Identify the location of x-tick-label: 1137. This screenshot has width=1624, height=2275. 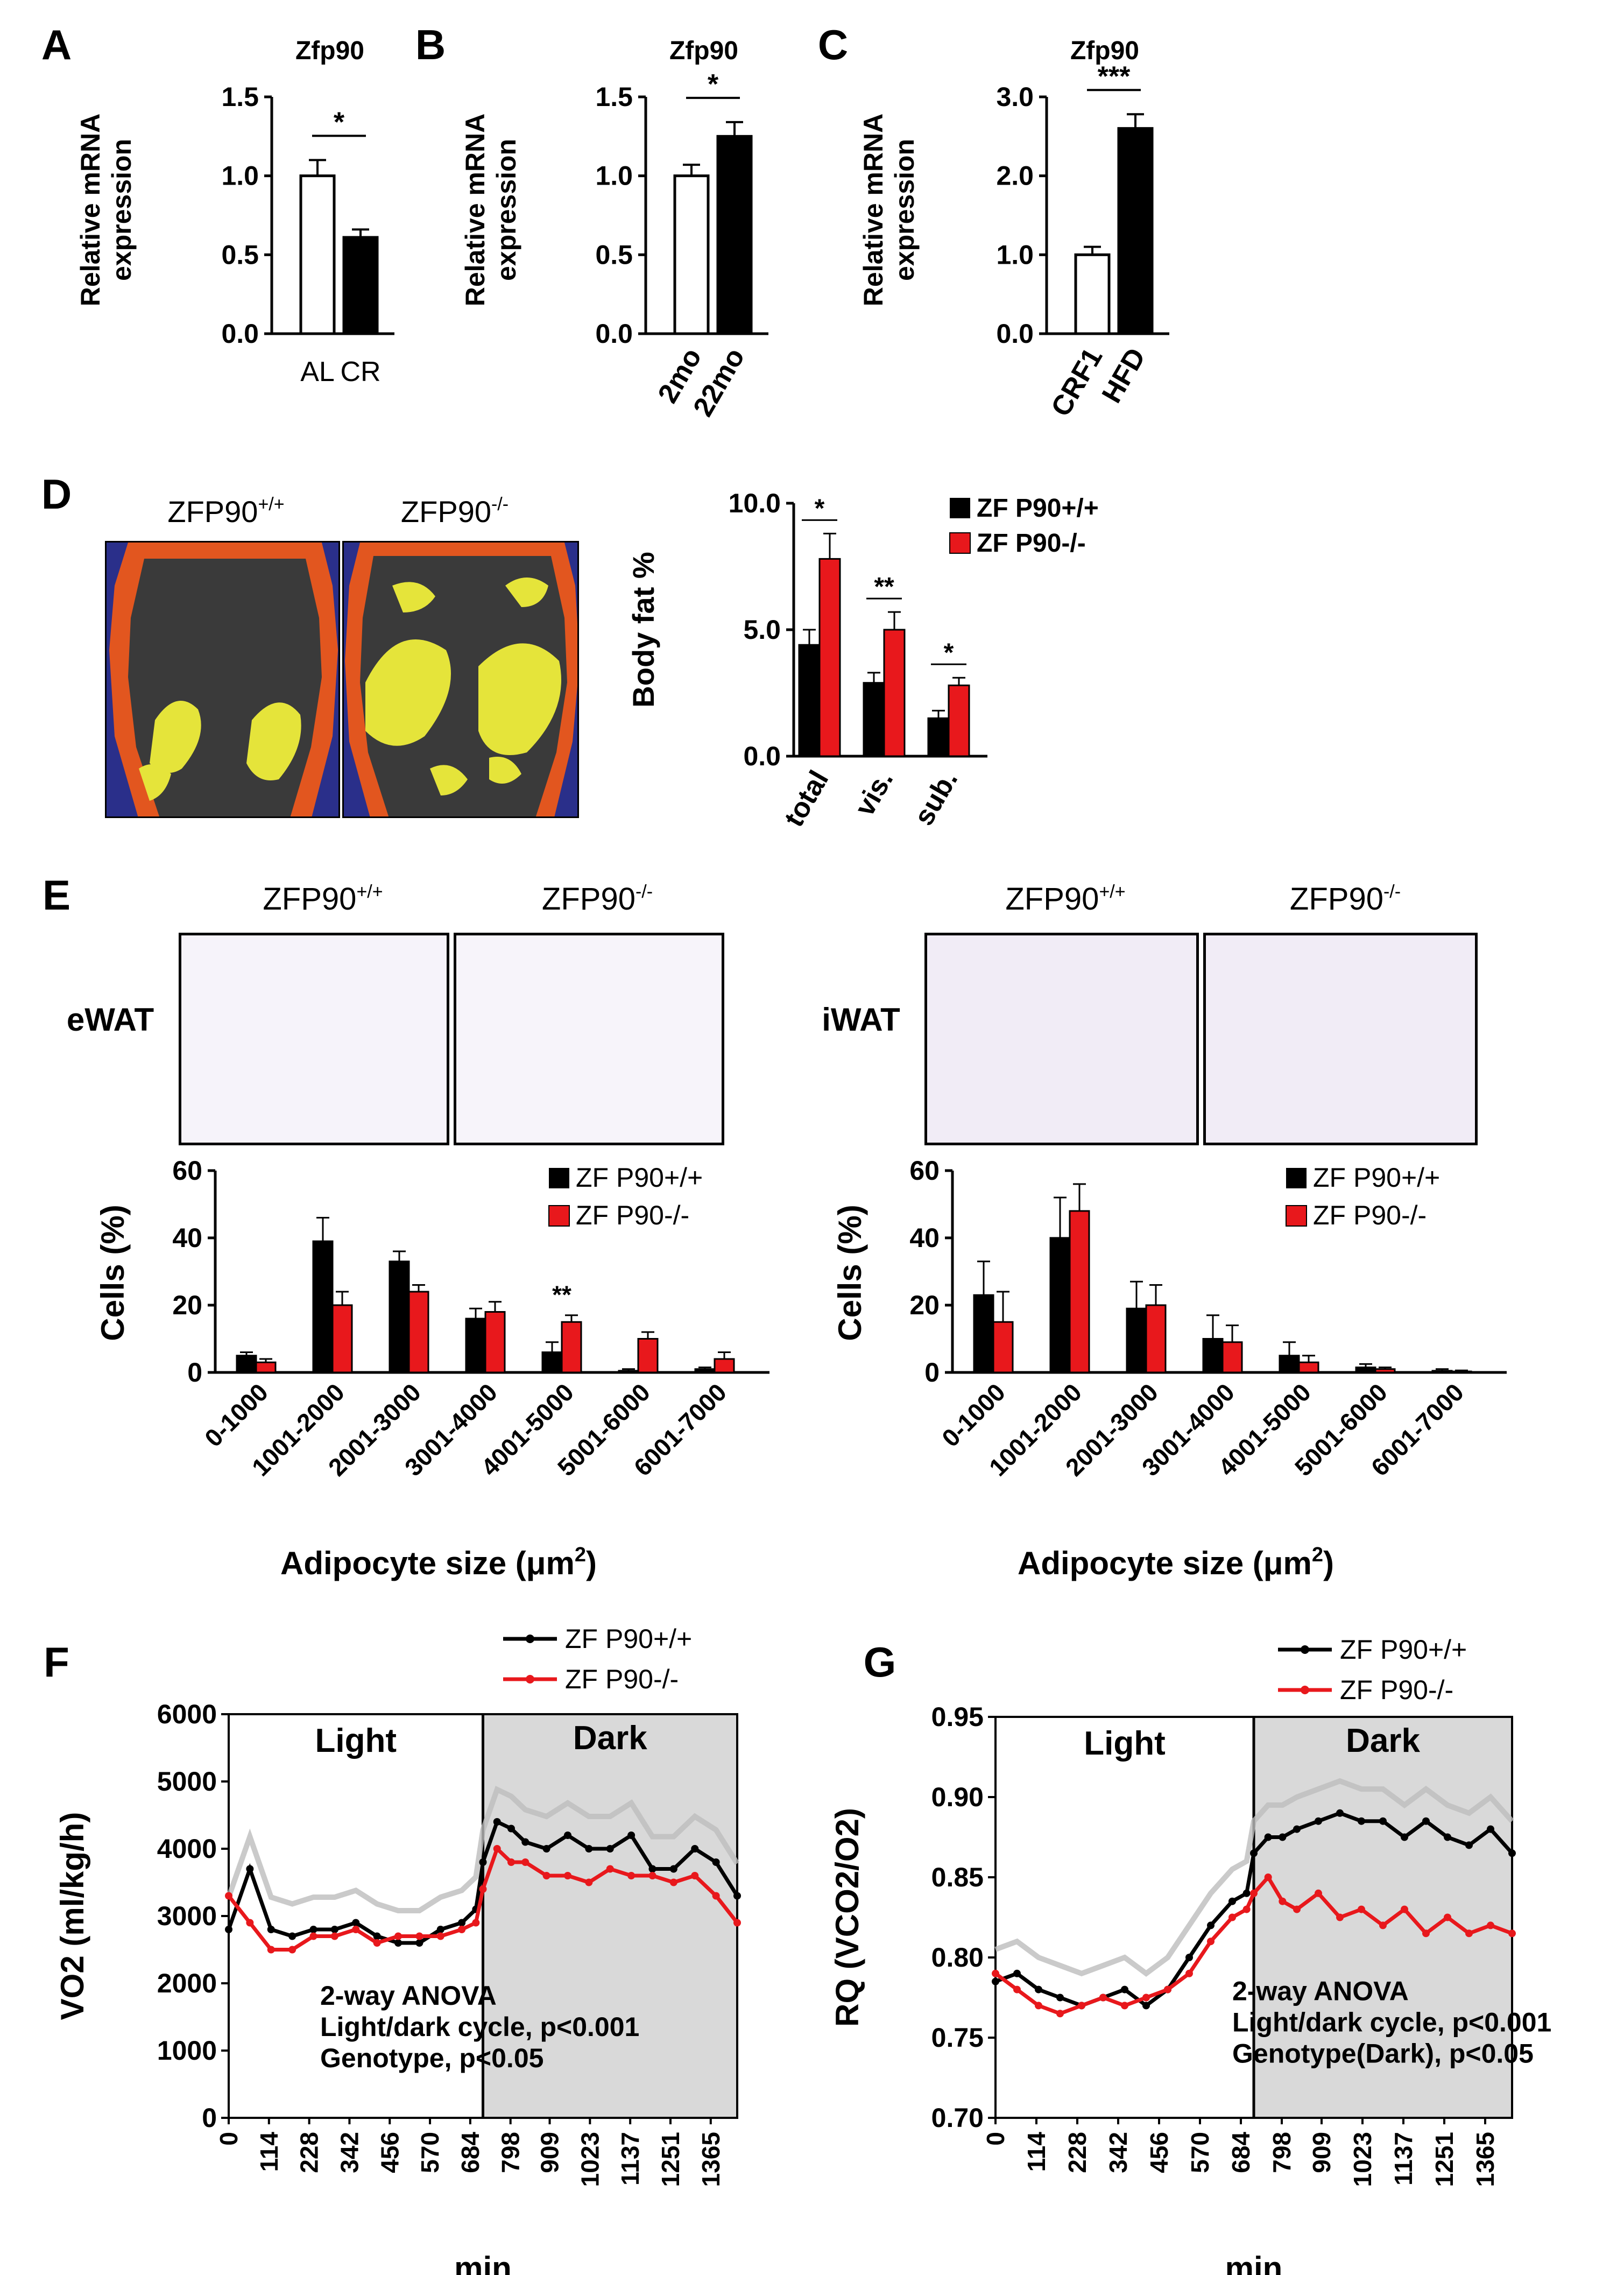
(630, 2159).